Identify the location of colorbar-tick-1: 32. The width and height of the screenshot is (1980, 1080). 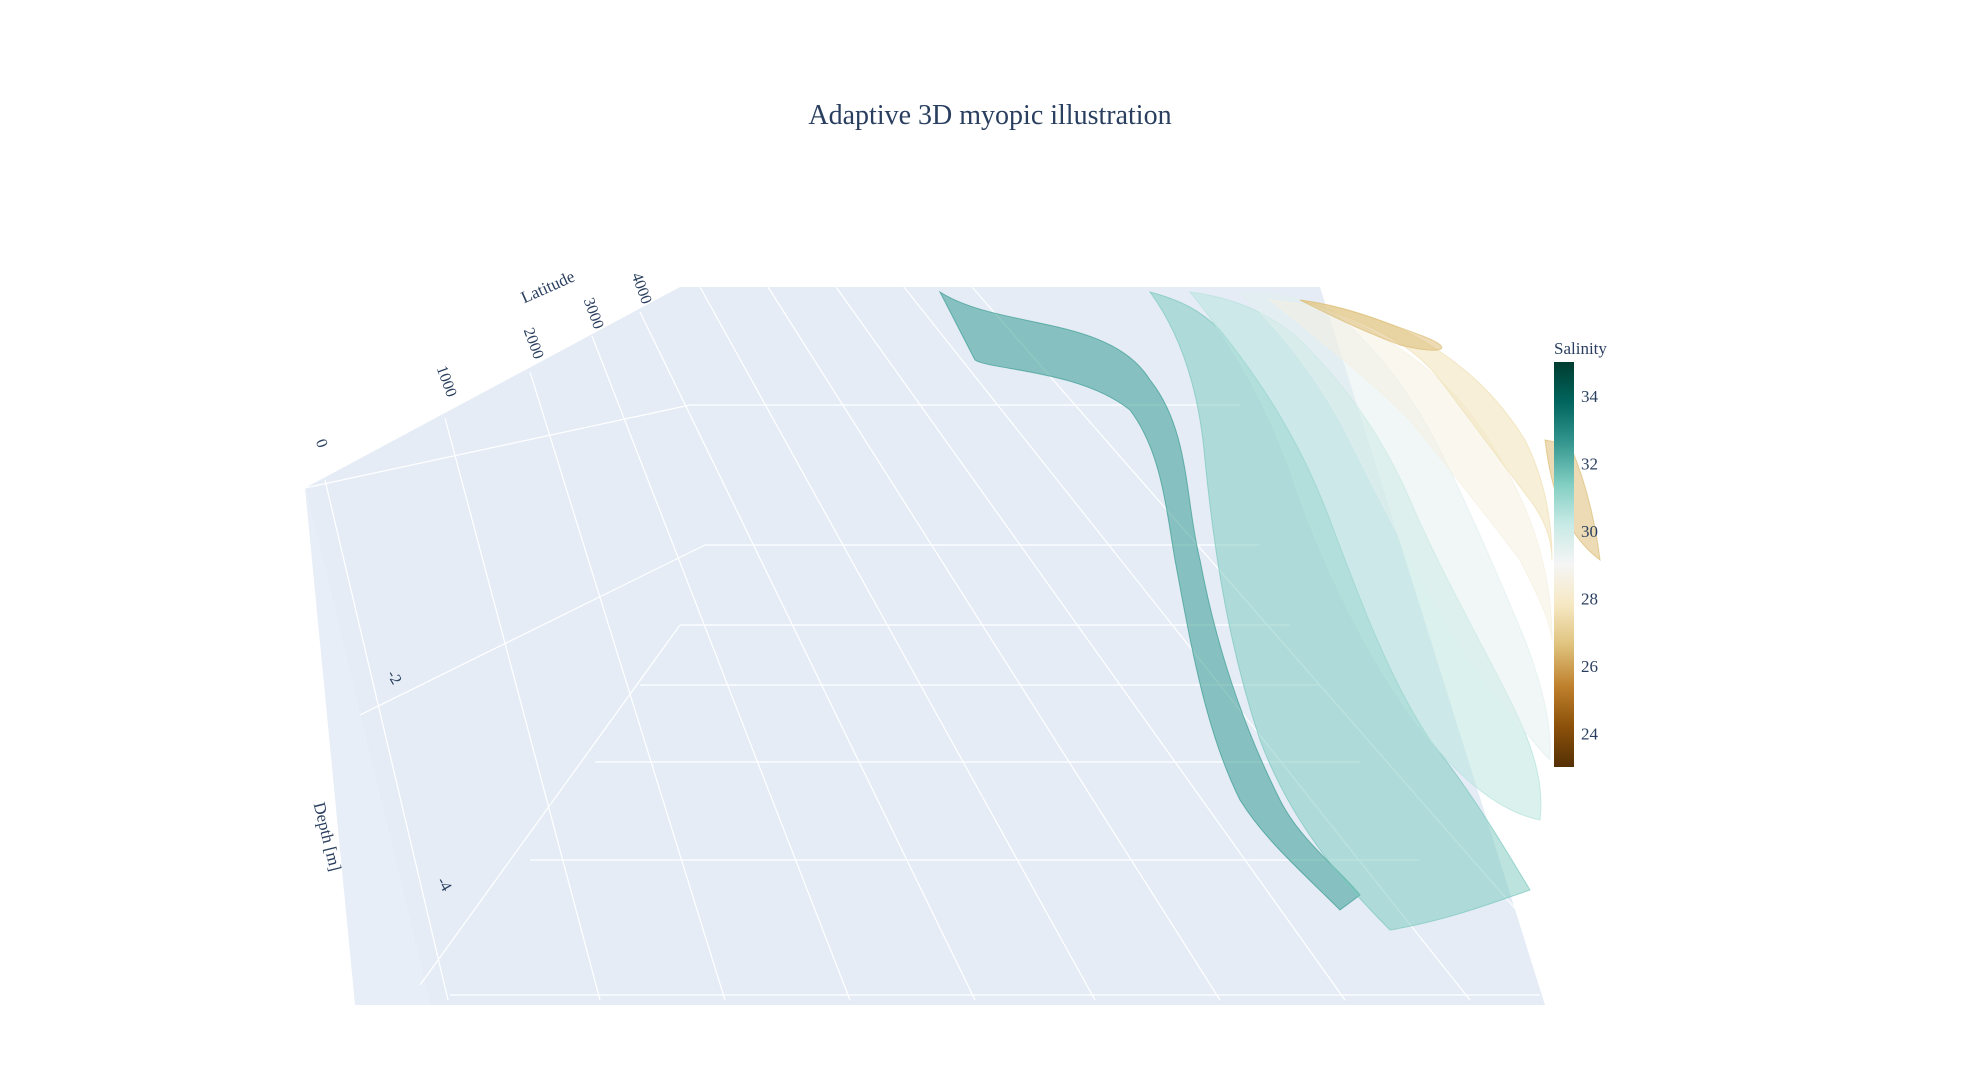
(1589, 463).